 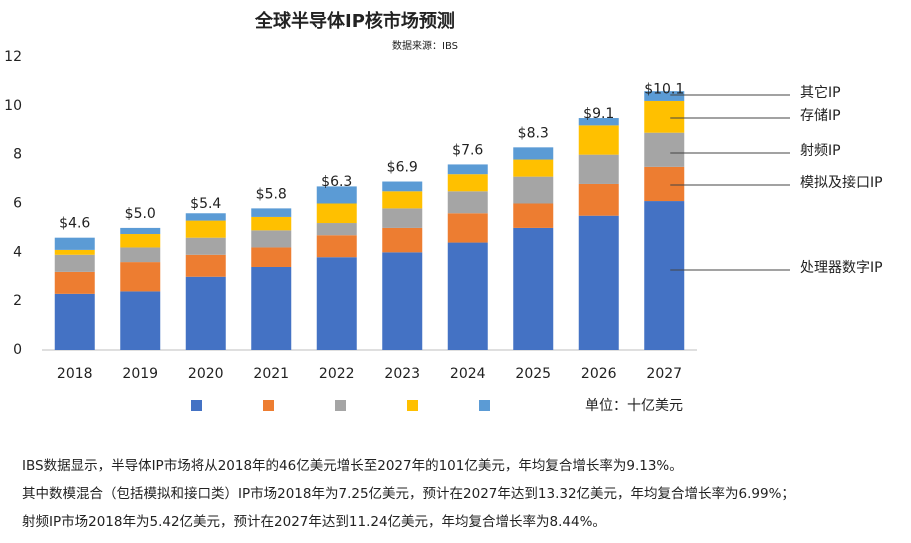 What do you see at coordinates (841, 182) in the screenshot?
I see `series-label: 模拟及接口IP` at bounding box center [841, 182].